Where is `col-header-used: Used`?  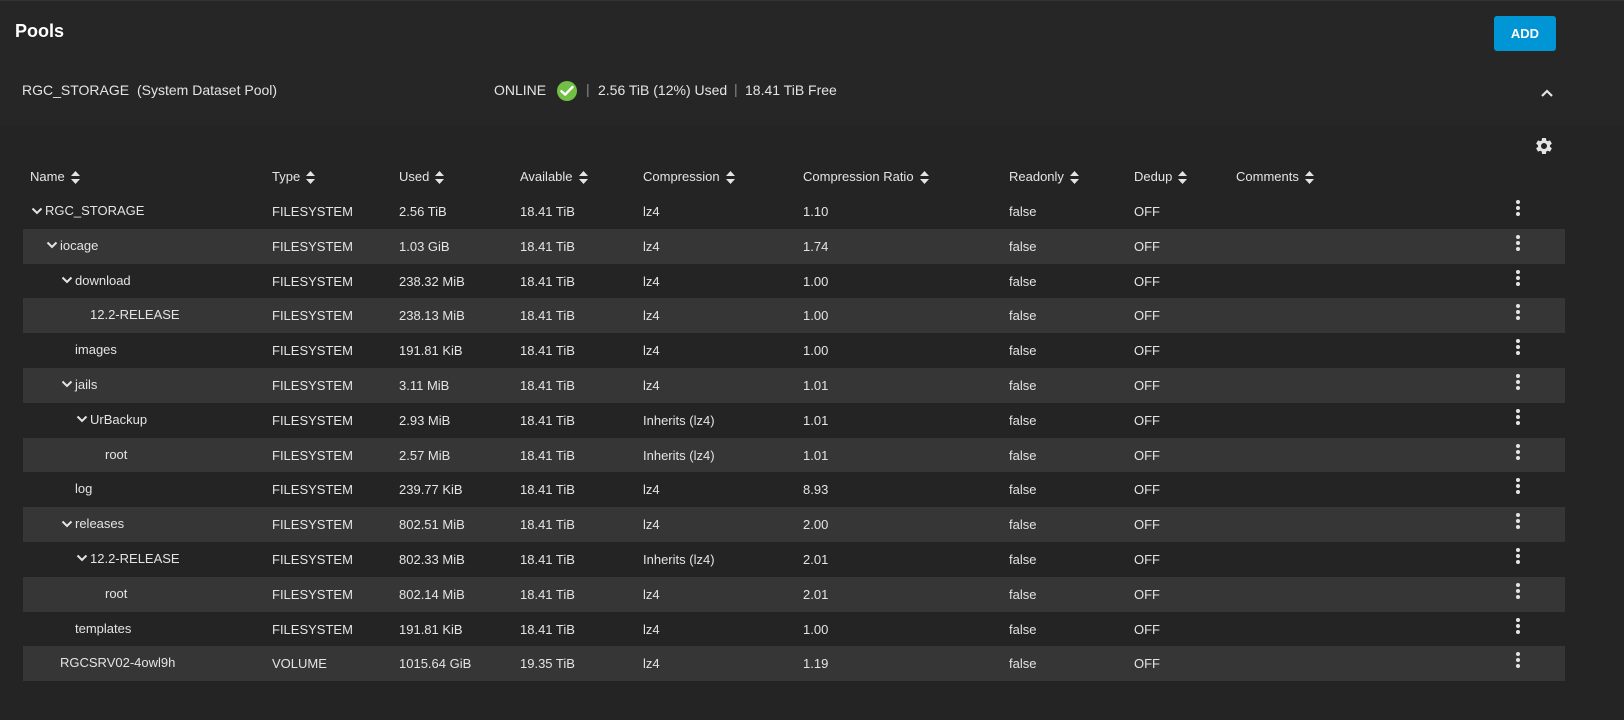
col-header-used: Used is located at coordinates (422, 177).